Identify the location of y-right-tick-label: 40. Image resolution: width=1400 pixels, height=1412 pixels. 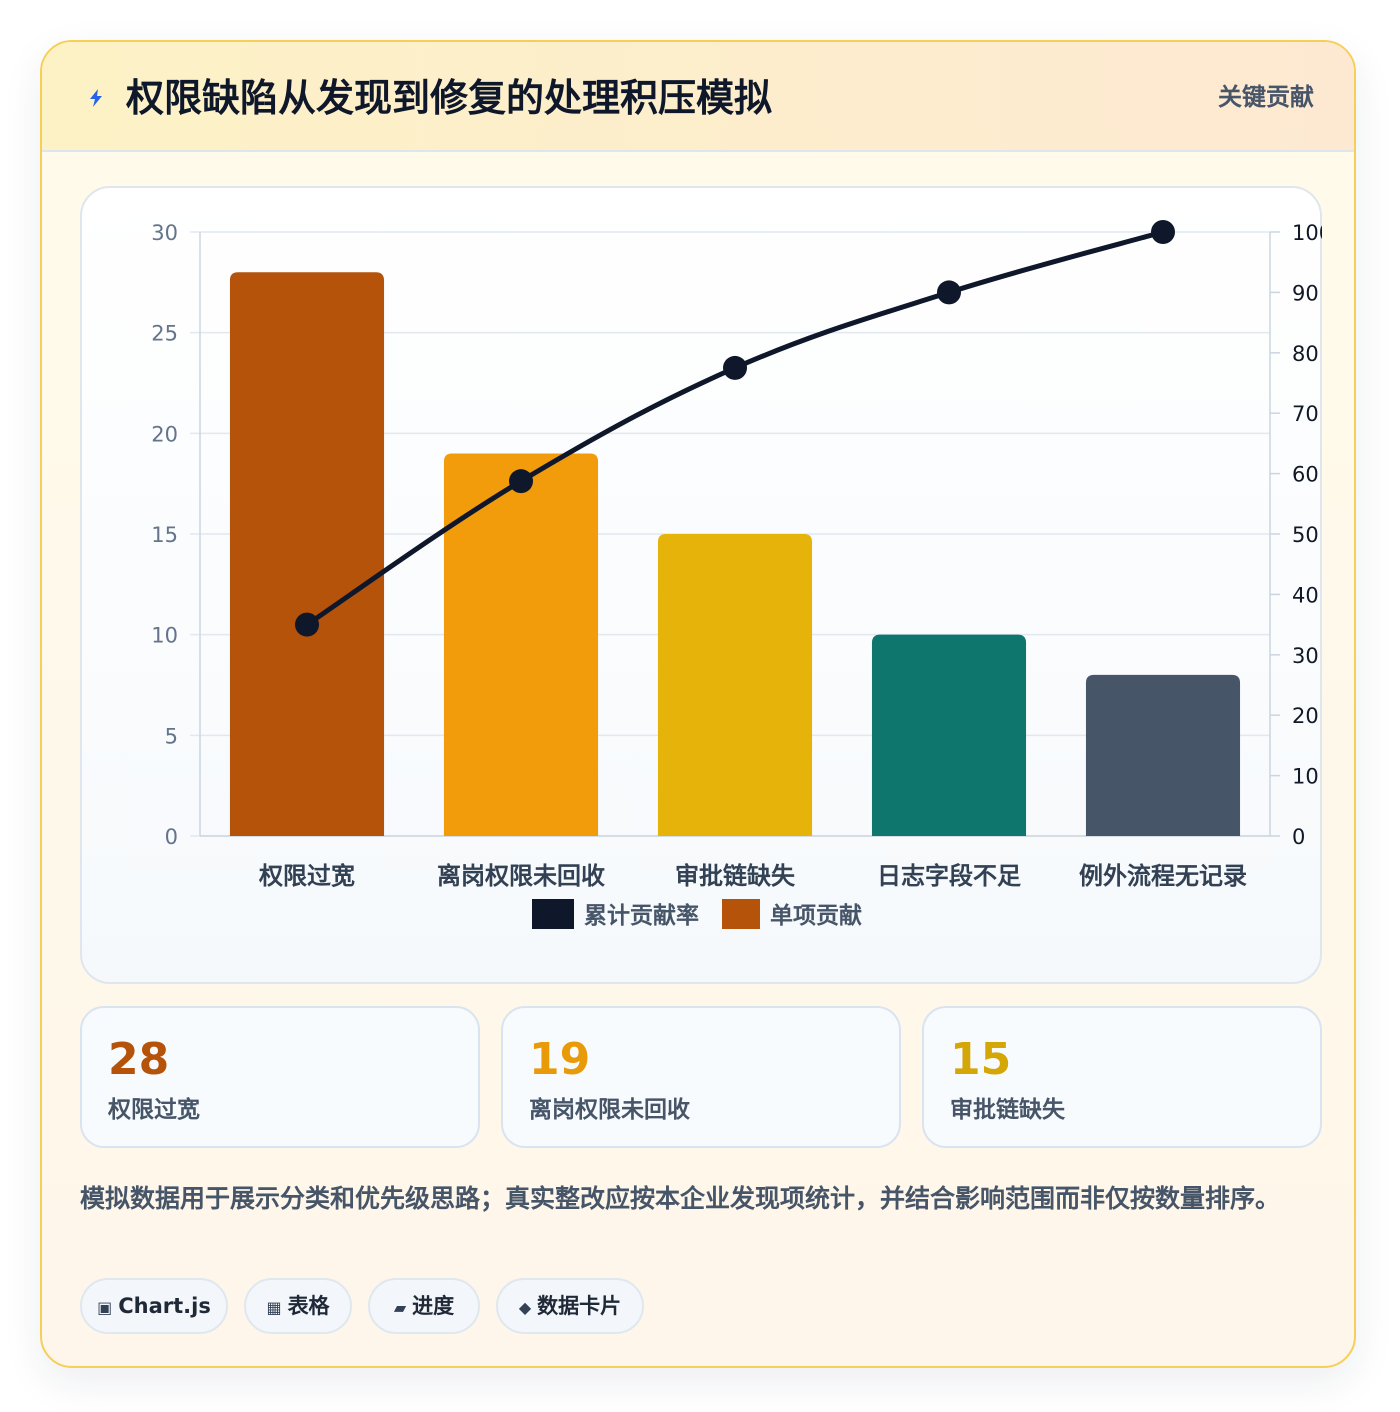
(1305, 595).